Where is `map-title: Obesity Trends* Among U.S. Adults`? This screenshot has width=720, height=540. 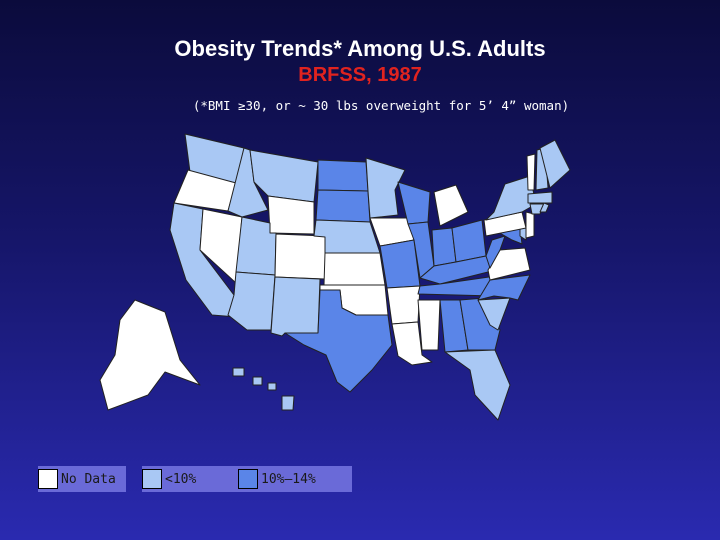 map-title: Obesity Trends* Among U.S. Adults is located at coordinates (360, 48).